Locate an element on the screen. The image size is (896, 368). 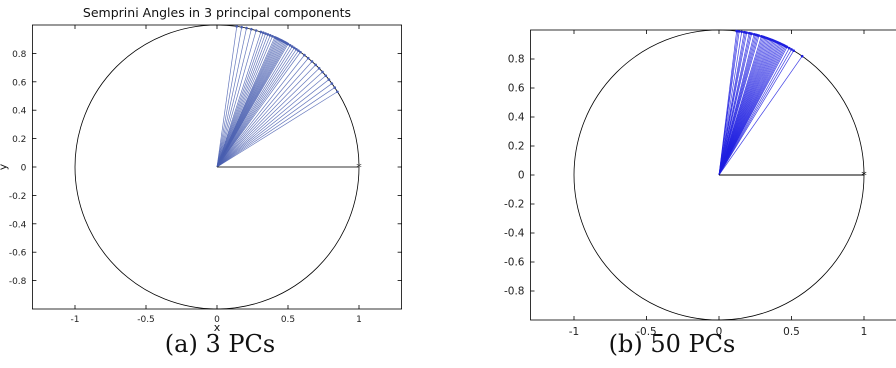
x-tick-label: 0 is located at coordinates (217, 320).